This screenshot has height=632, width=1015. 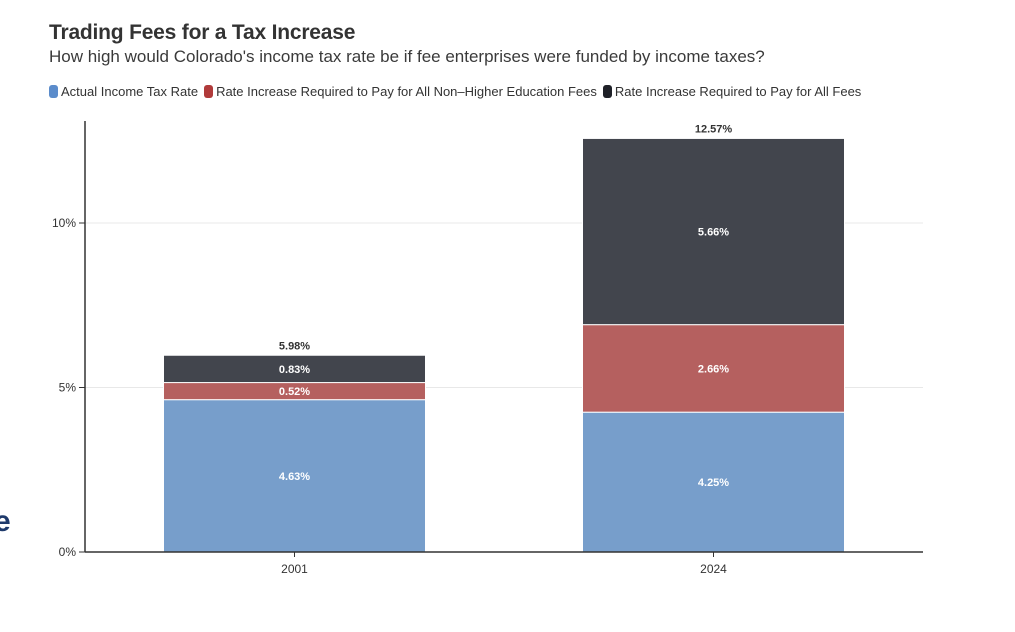 What do you see at coordinates (68, 552) in the screenshot?
I see `y-tick-label: 0%` at bounding box center [68, 552].